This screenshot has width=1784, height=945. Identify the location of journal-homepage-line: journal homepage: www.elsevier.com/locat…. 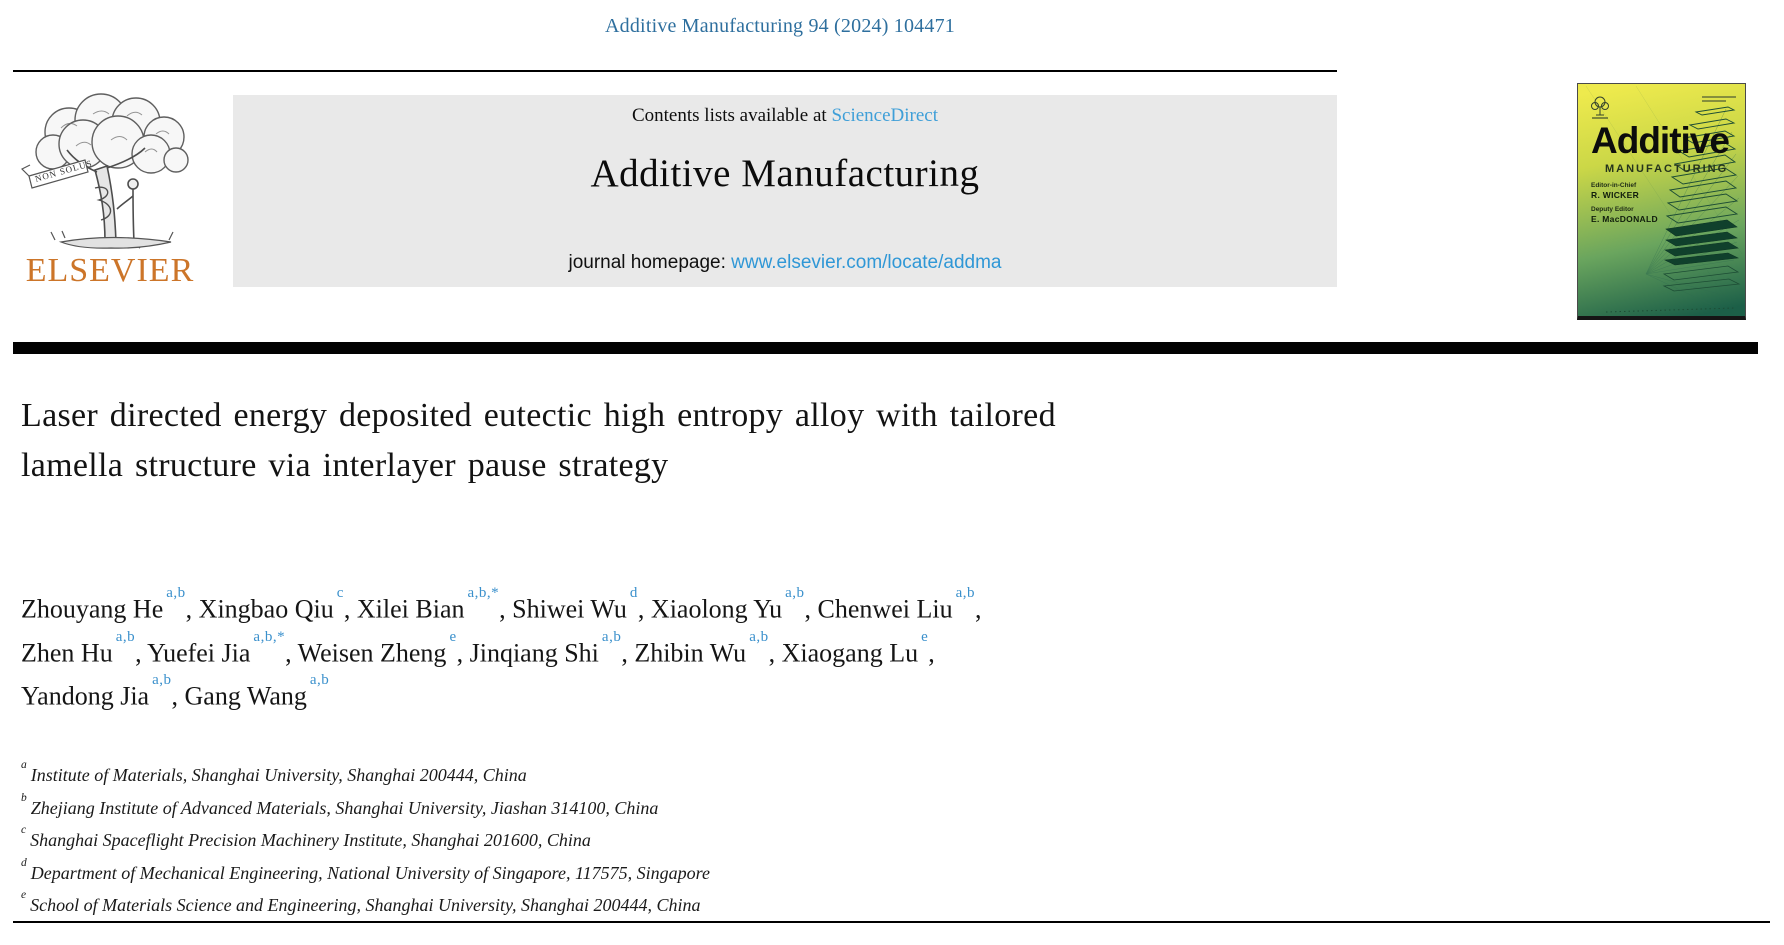
(785, 263).